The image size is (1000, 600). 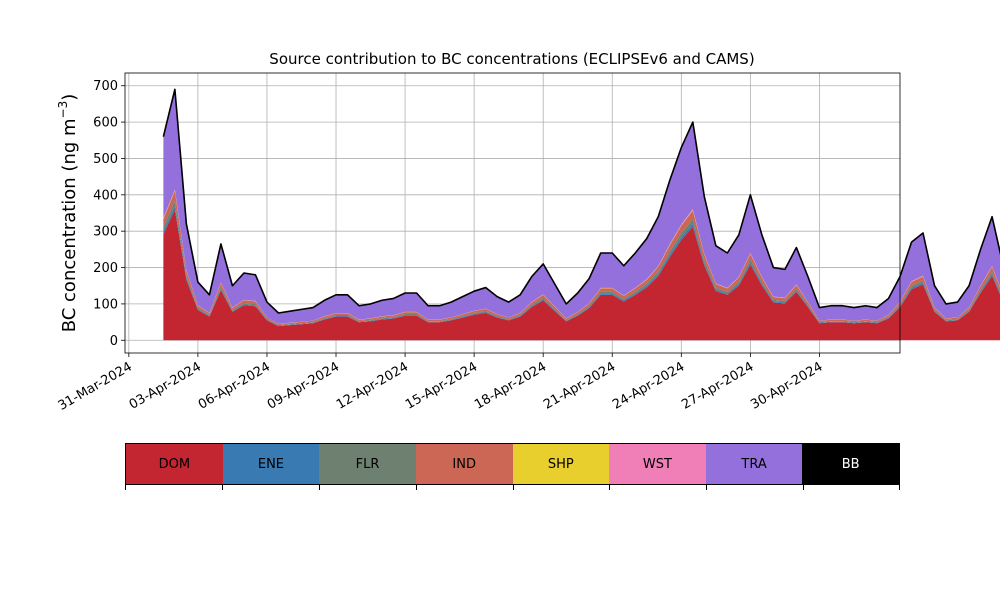 I want to click on legend-entry-tra: TRA, so click(x=754, y=464).